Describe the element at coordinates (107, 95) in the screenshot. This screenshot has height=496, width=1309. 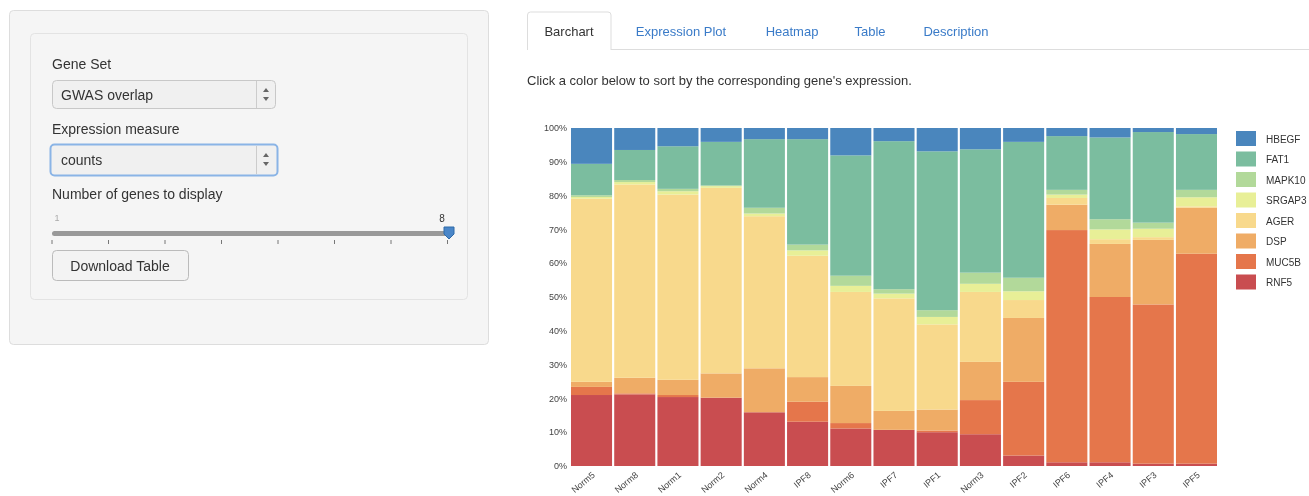
I see `text: GWAS overlap` at that location.